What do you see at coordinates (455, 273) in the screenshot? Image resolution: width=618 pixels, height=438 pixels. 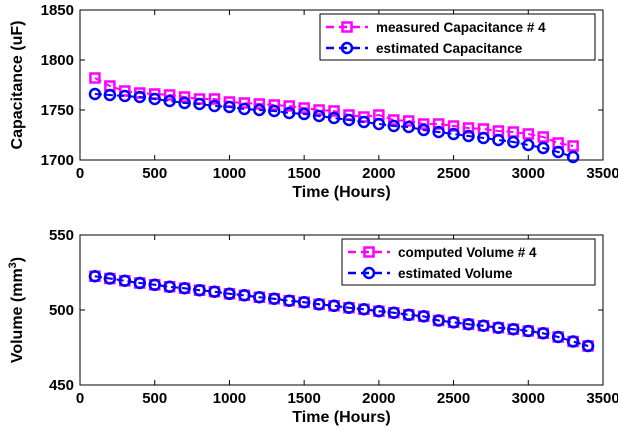 I see `legend-label: estimated Volume` at bounding box center [455, 273].